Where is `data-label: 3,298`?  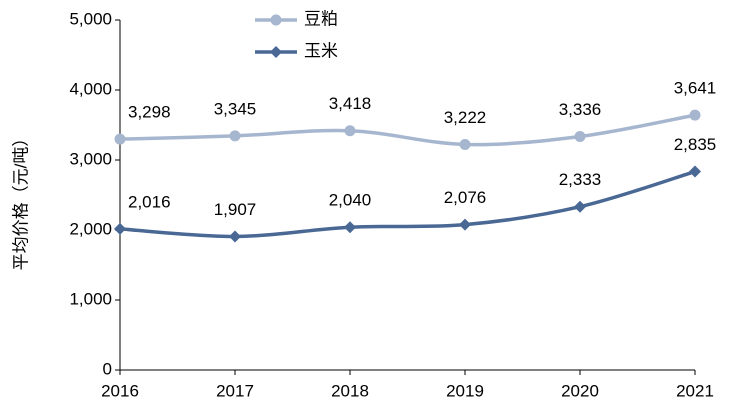
data-label: 3,298 is located at coordinates (149, 112).